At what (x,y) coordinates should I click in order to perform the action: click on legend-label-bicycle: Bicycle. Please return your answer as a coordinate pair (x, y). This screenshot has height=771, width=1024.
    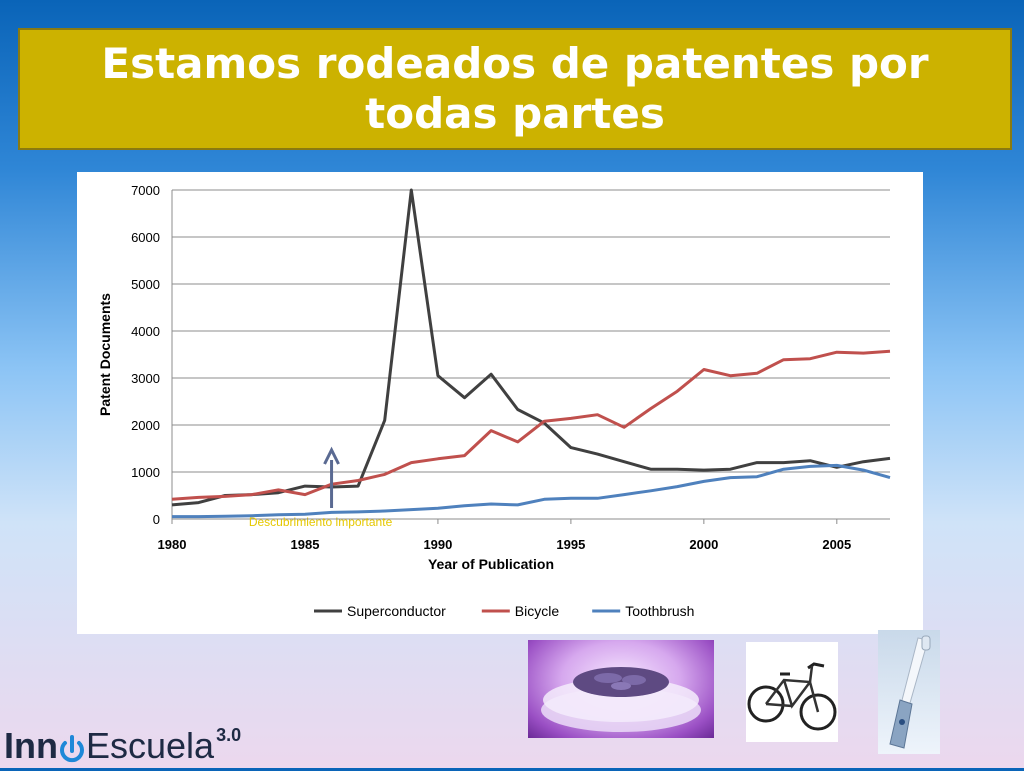
    Looking at the image, I should click on (537, 611).